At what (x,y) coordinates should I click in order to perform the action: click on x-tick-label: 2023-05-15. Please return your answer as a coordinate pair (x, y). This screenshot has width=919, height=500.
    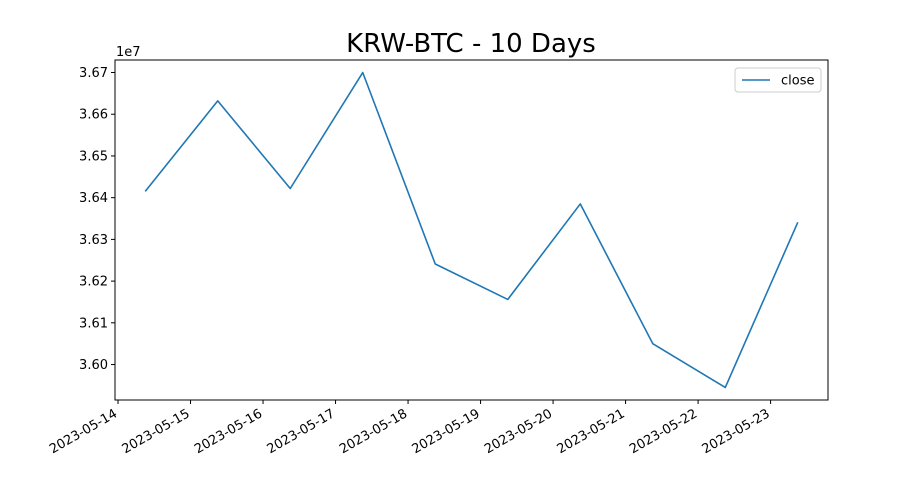
    Looking at the image, I should click on (156, 431).